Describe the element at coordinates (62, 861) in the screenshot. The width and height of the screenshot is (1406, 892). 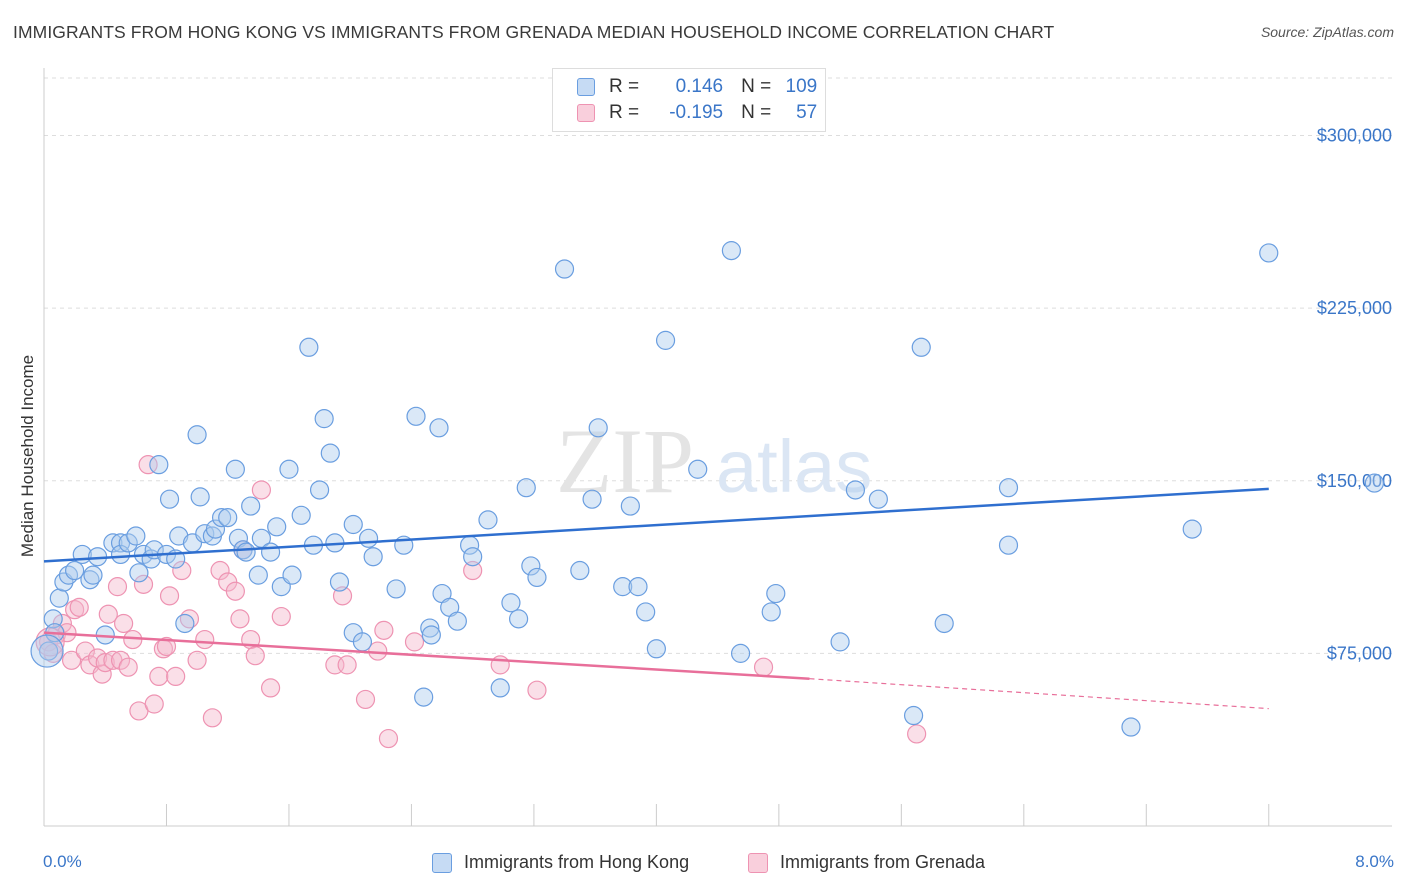
I see `x-tick-label-min: 0.0%` at that location.